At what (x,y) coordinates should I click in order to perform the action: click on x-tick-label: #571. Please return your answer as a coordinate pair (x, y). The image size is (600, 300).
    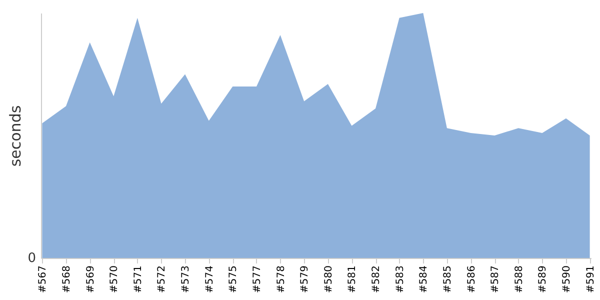
    Looking at the image, I should click on (138, 279).